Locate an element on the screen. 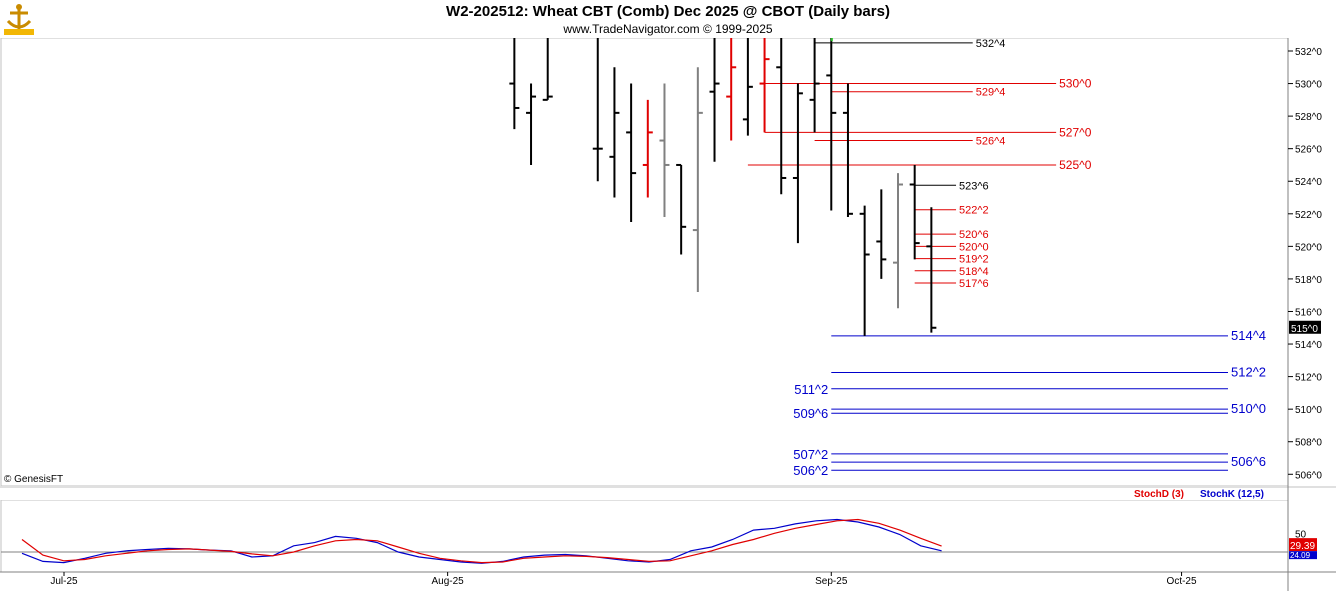 The image size is (1336, 596). level-label: 527^0 is located at coordinates (1075, 132).